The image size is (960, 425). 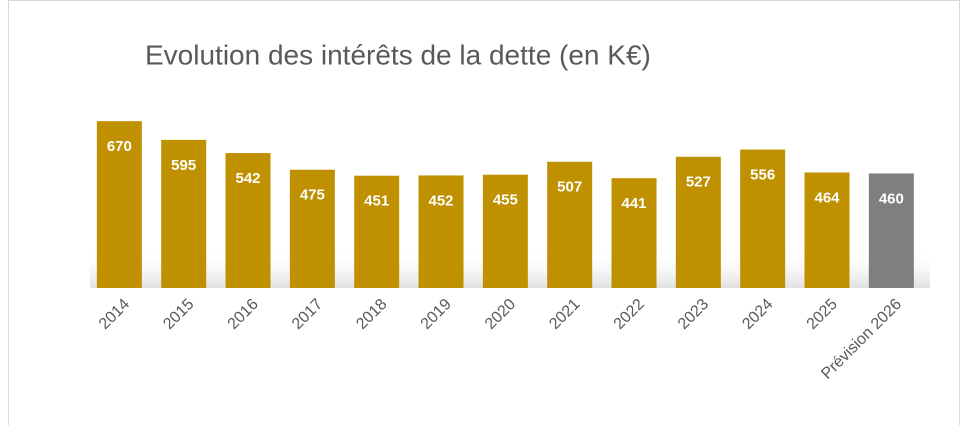 I want to click on data-label: 451, so click(x=376, y=201).